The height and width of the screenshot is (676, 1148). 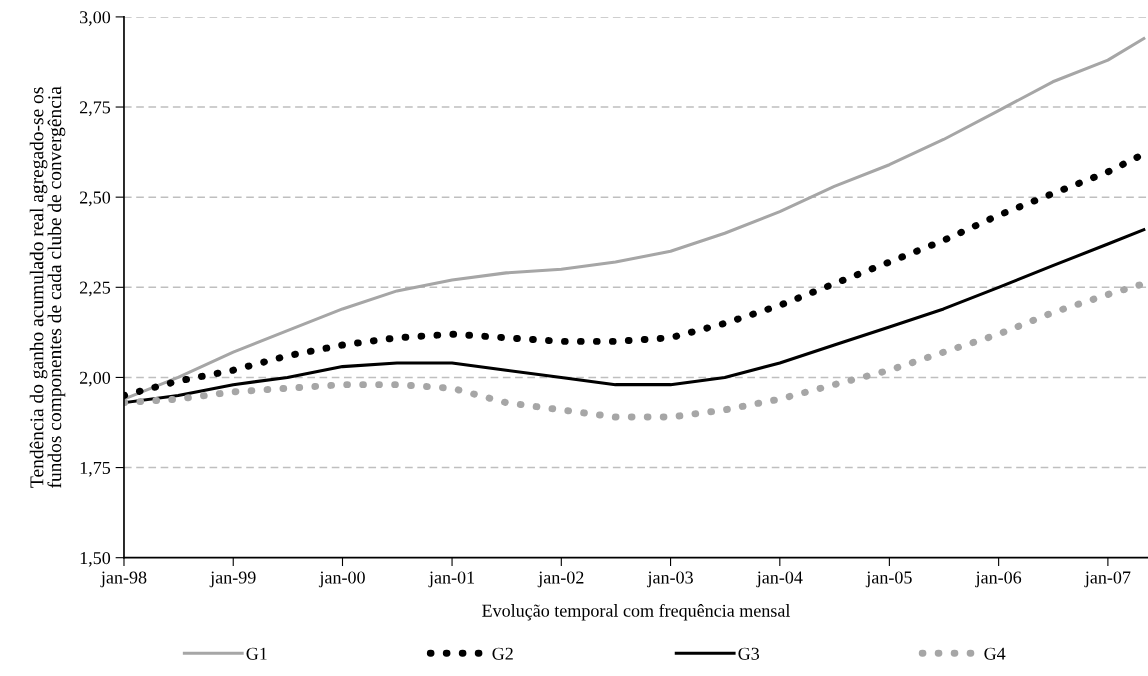 What do you see at coordinates (95, 109) in the screenshot?
I see `y-tick-label: 2,75` at bounding box center [95, 109].